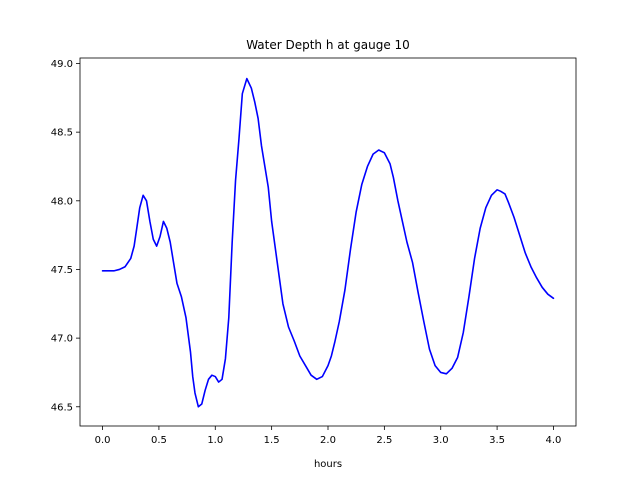  Describe the element at coordinates (215, 440) in the screenshot. I see `x-tick-label: 1.0` at that location.